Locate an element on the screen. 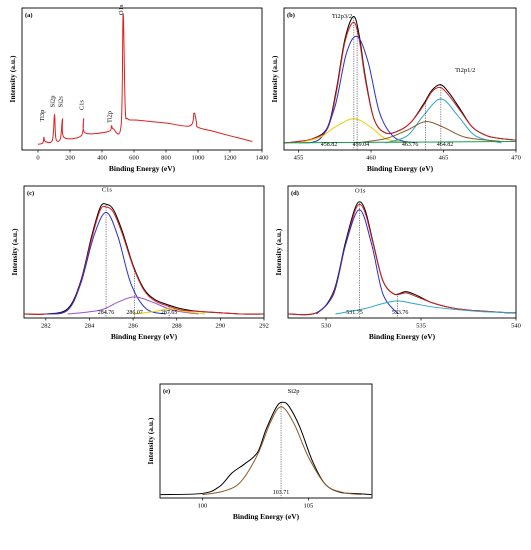 The image size is (531, 550). y-axis-label-c: Intensity (a.u.) is located at coordinates (14, 251).